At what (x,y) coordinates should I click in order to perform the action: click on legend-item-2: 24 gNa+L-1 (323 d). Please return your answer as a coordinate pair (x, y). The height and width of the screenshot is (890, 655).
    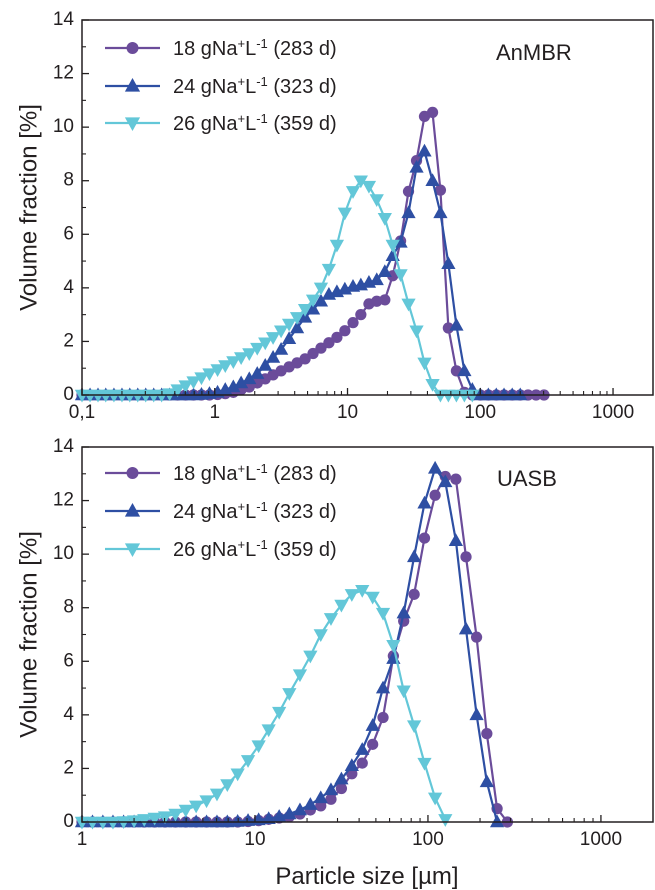
    Looking at the image, I should click on (221, 511).